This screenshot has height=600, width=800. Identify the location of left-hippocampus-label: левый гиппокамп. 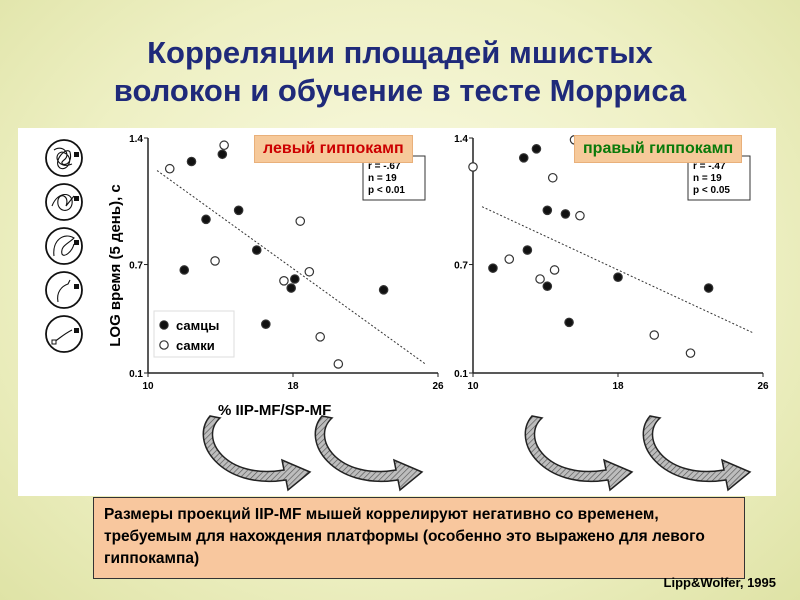
(333, 149).